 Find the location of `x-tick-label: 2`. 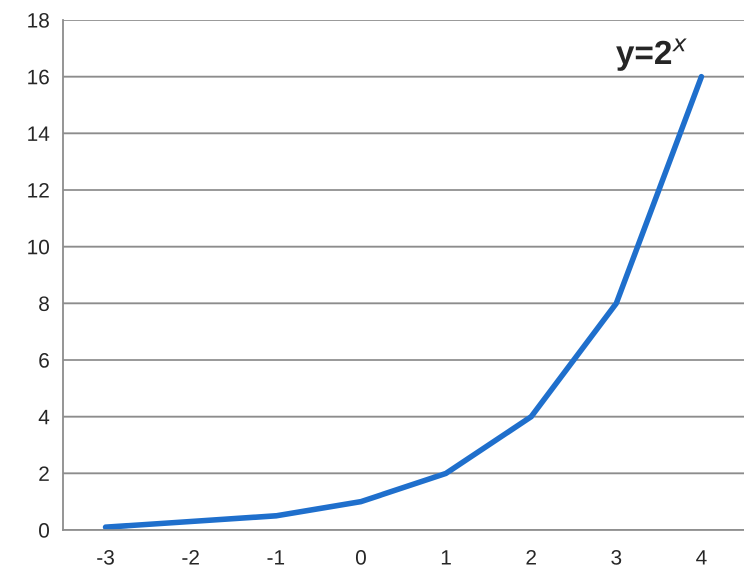

x-tick-label: 2 is located at coordinates (531, 557).